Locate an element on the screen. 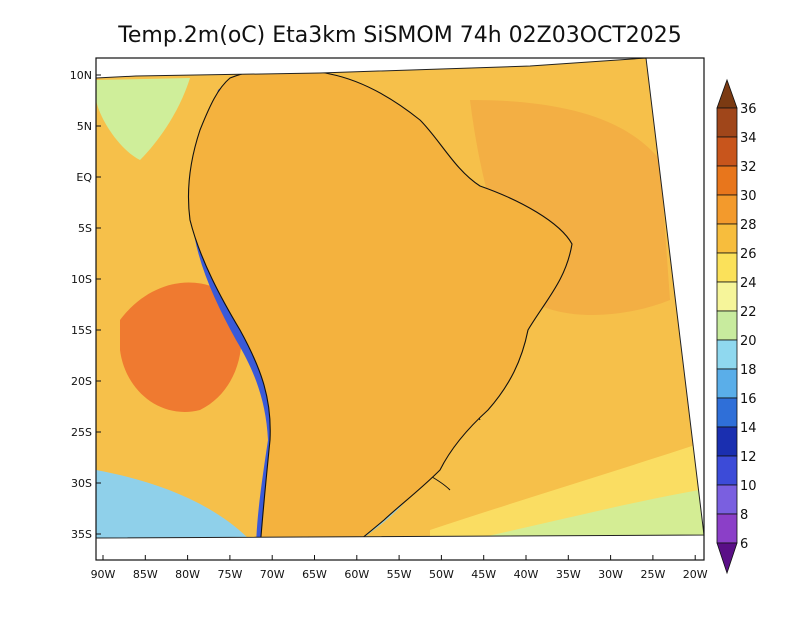  colorbar-label: 6 is located at coordinates (744, 544).